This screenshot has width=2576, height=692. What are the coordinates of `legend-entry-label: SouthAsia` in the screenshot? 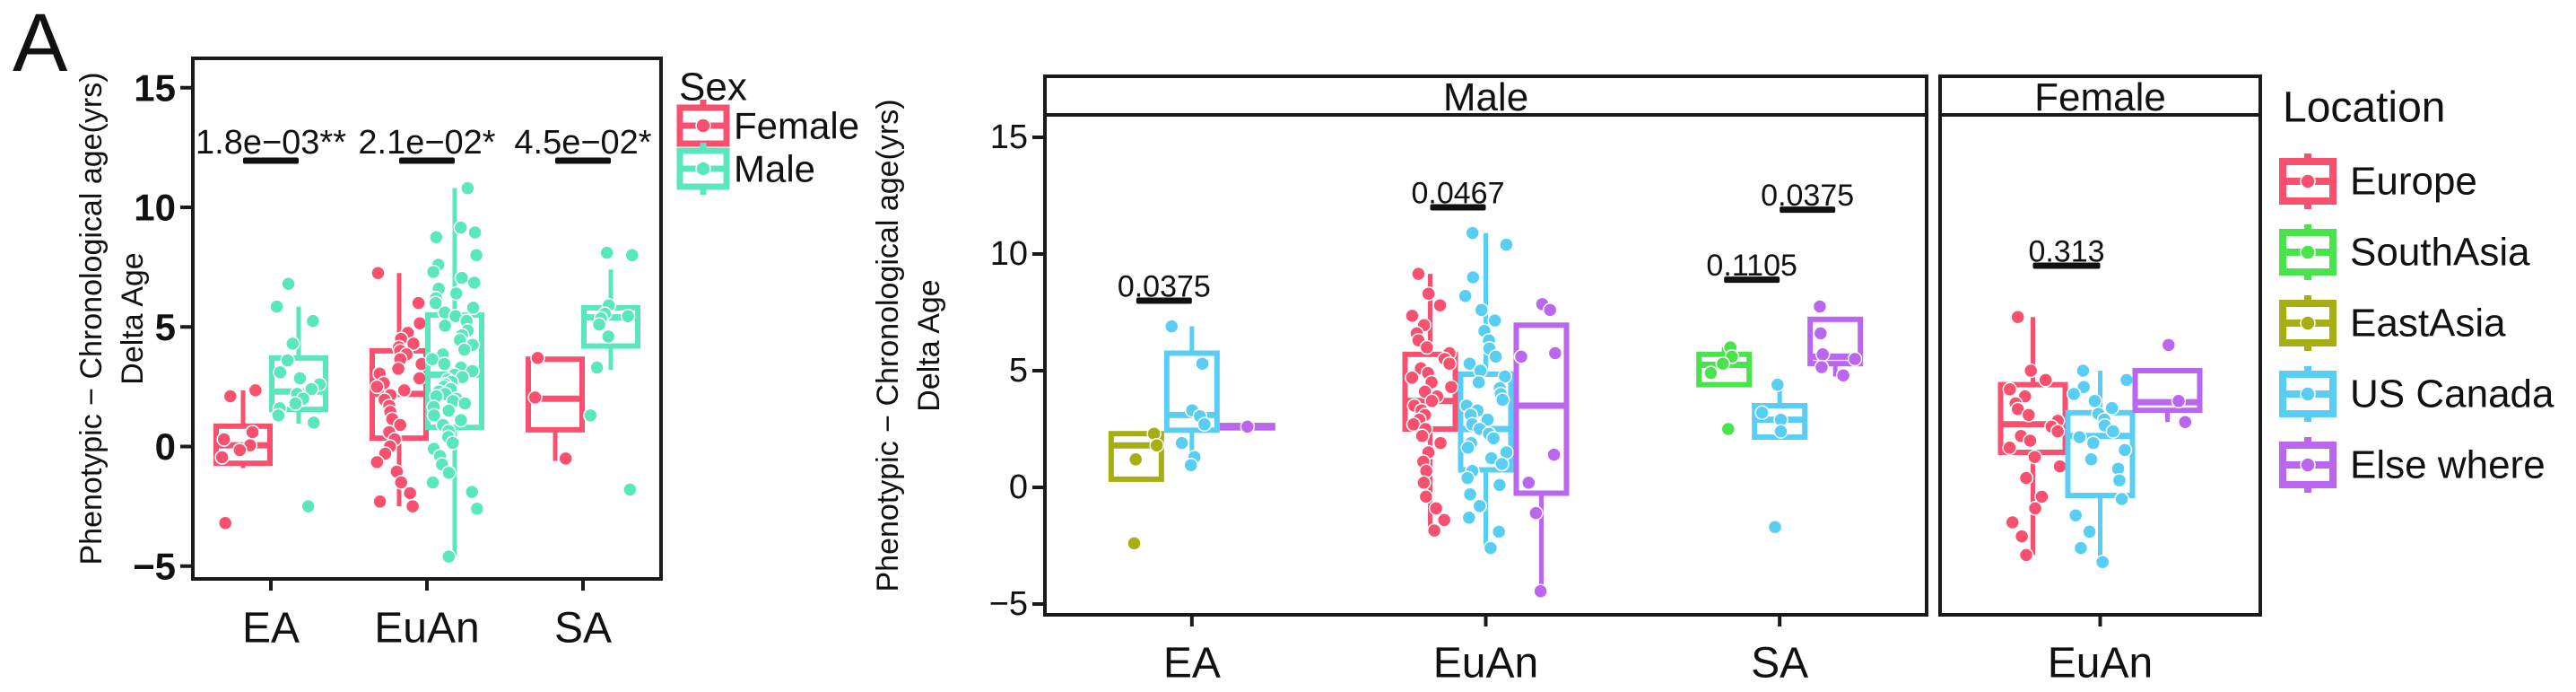 It's located at (2440, 253).